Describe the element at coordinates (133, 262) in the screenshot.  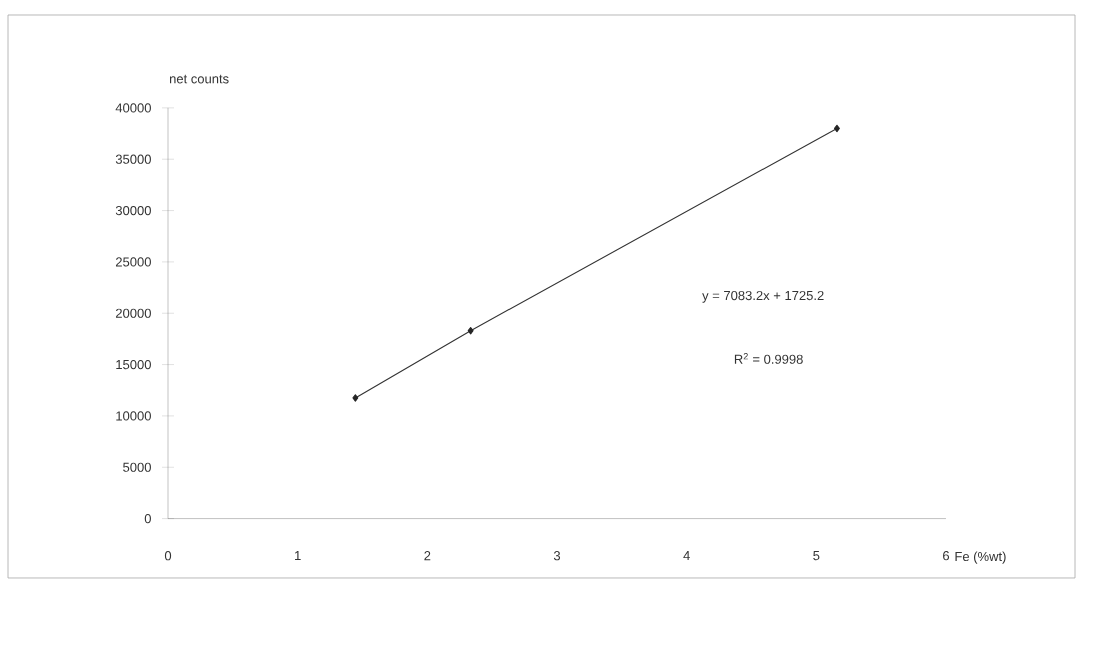
I see `y-tick-label: 25000` at that location.